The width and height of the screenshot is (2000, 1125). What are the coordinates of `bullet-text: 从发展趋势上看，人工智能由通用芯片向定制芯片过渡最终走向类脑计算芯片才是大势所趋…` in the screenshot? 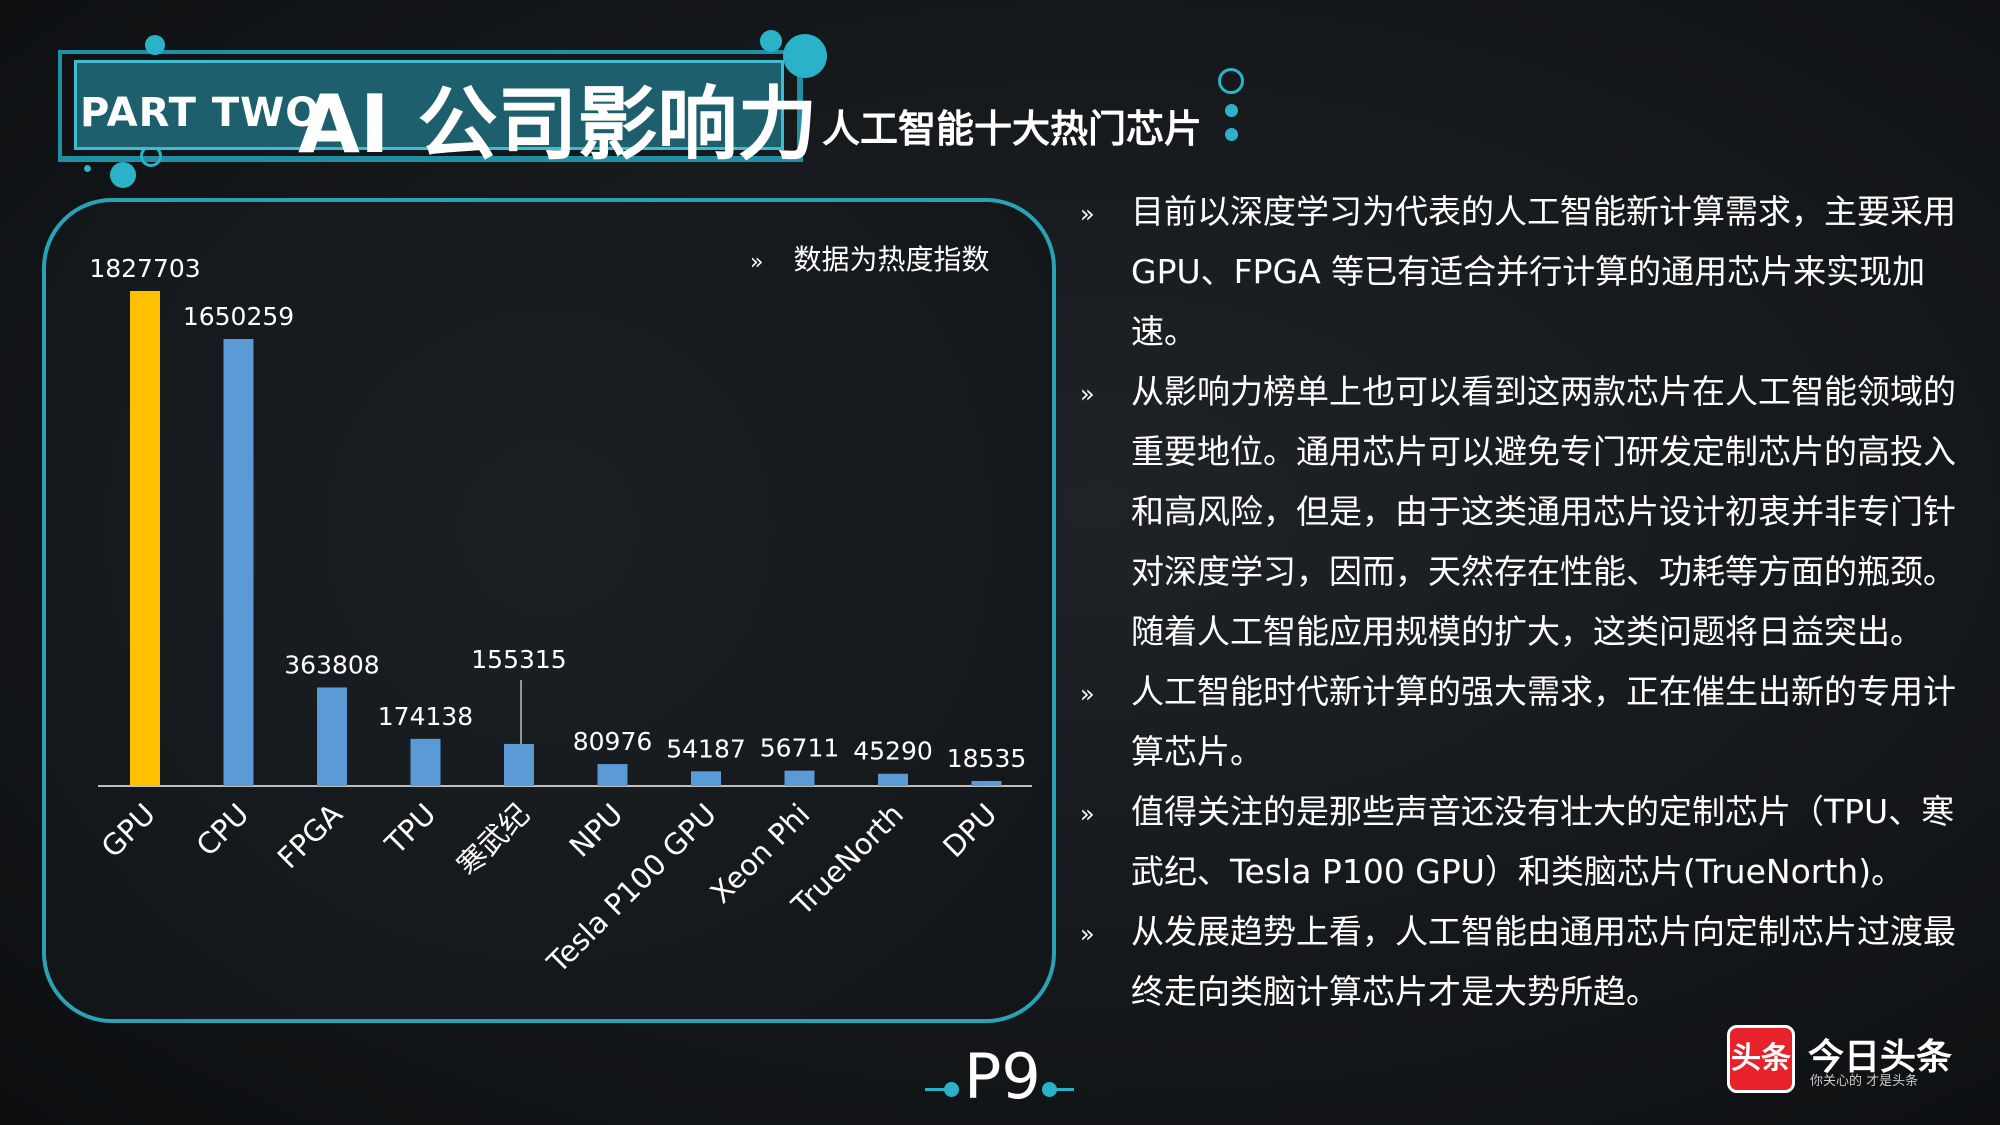 It's located at (1543, 961).